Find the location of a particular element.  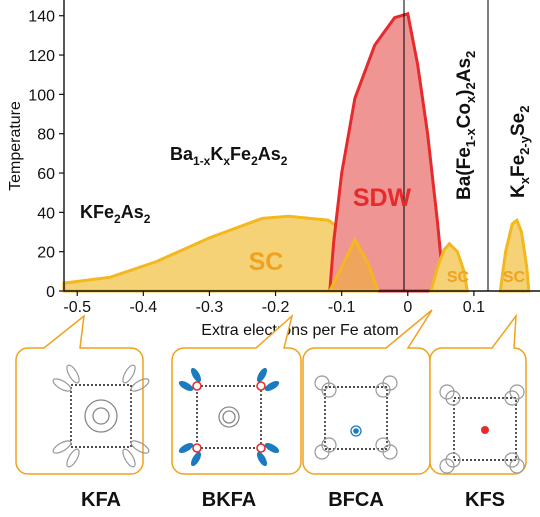

kfs-formula: KxFe2-ySe2 is located at coordinates (520, 152).